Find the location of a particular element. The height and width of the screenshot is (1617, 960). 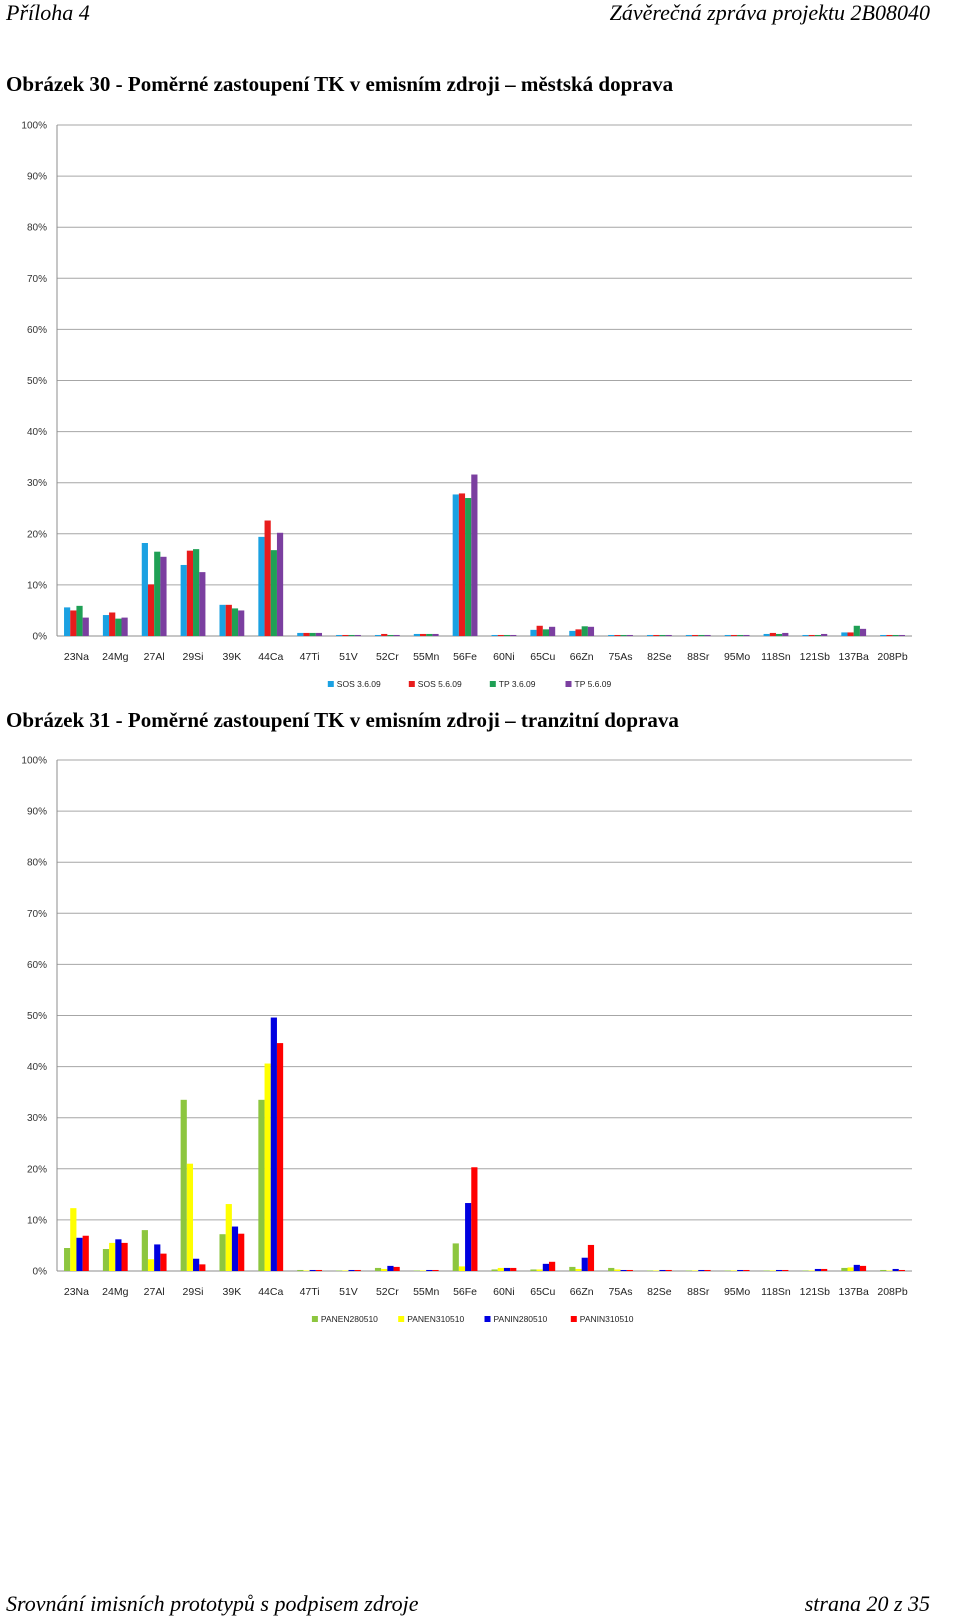

x-category-label: 56Fe is located at coordinates (465, 1292).